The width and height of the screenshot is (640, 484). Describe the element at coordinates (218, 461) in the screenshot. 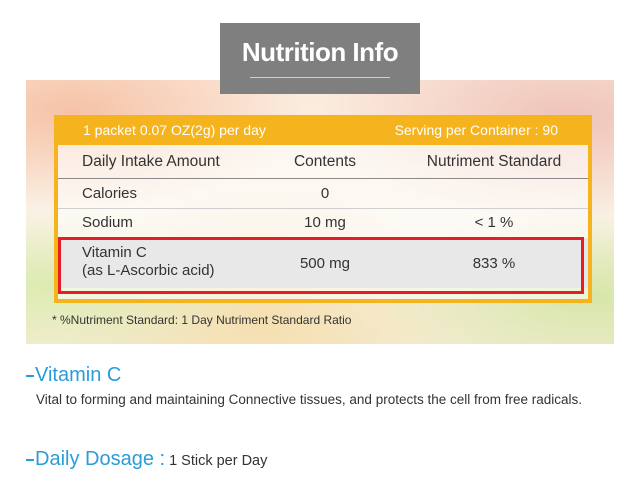

I see `daily-dosage-value: 1 Stick per Day` at that location.